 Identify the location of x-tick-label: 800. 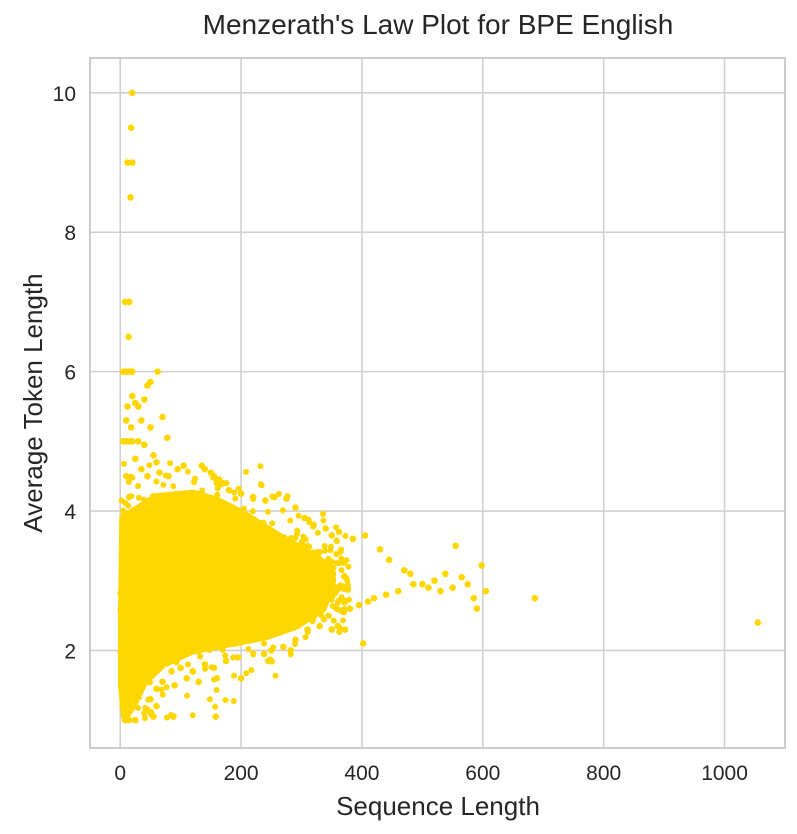
(603, 773).